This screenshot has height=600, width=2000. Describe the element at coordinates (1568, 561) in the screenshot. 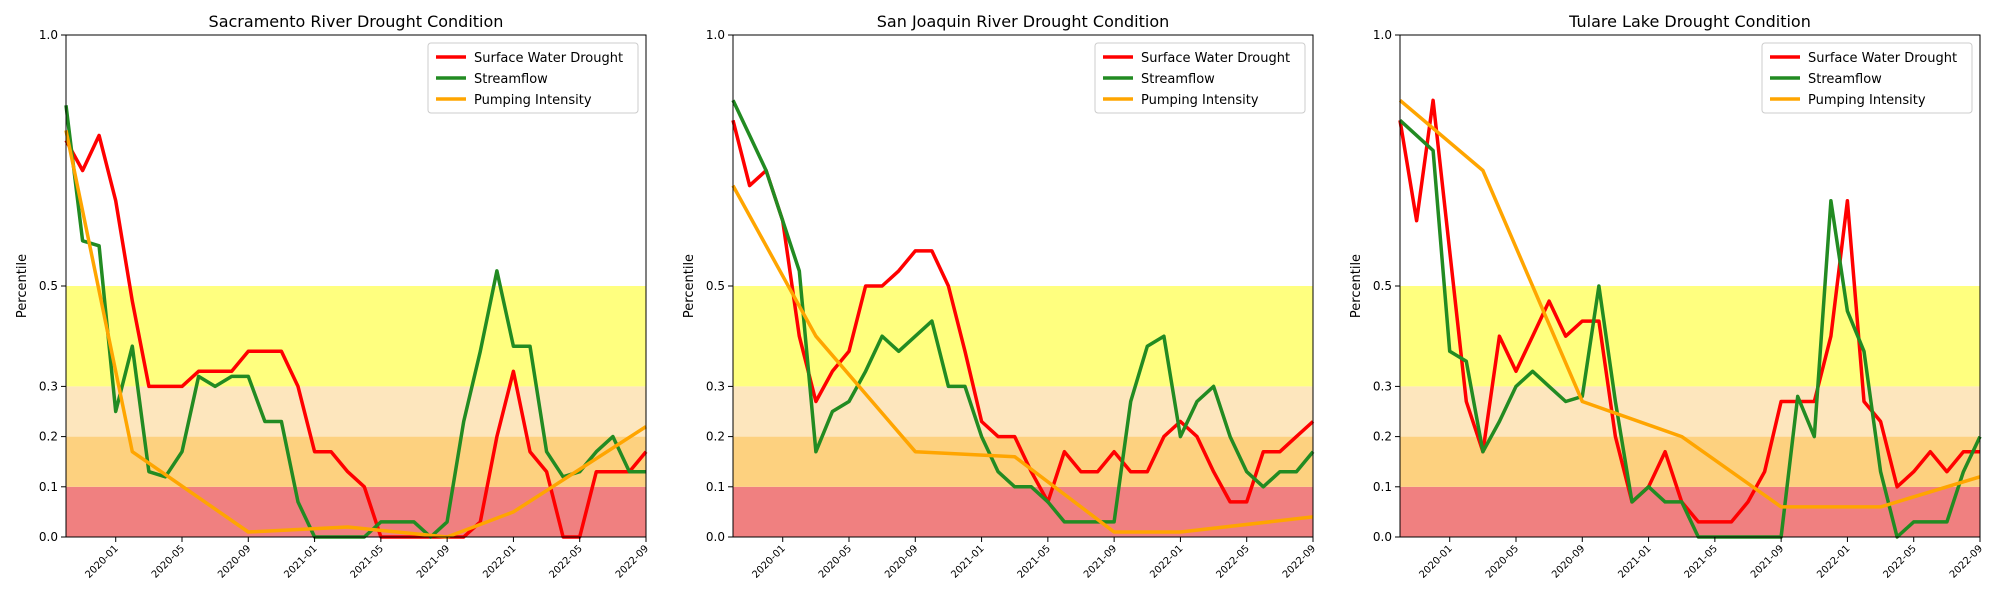

I see `chart-3-xtick-label: 2020-09` at that location.